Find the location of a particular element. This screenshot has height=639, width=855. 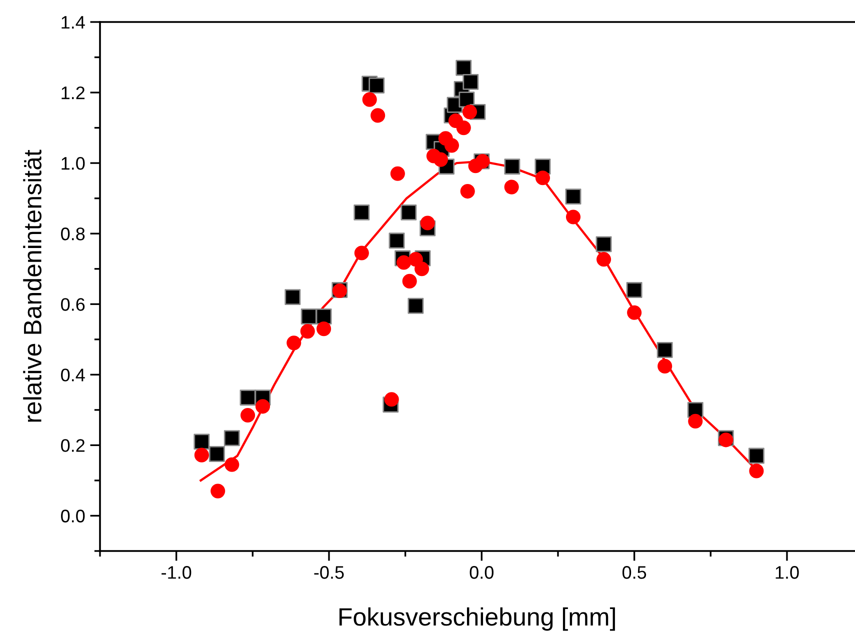

x-tick-label: 0.5 is located at coordinates (634, 572).